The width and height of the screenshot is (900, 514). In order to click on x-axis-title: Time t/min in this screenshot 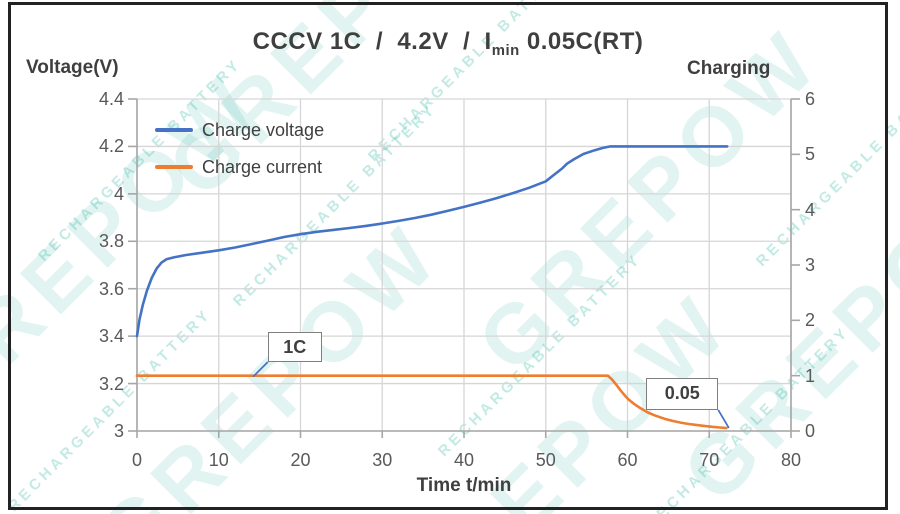, I will do `click(464, 485)`.